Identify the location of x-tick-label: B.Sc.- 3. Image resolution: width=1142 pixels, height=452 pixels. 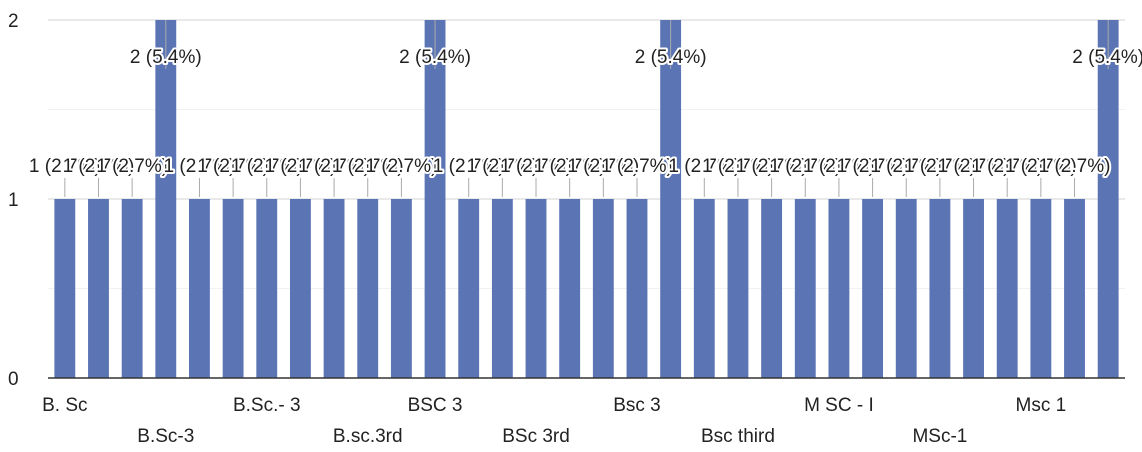
(267, 405).